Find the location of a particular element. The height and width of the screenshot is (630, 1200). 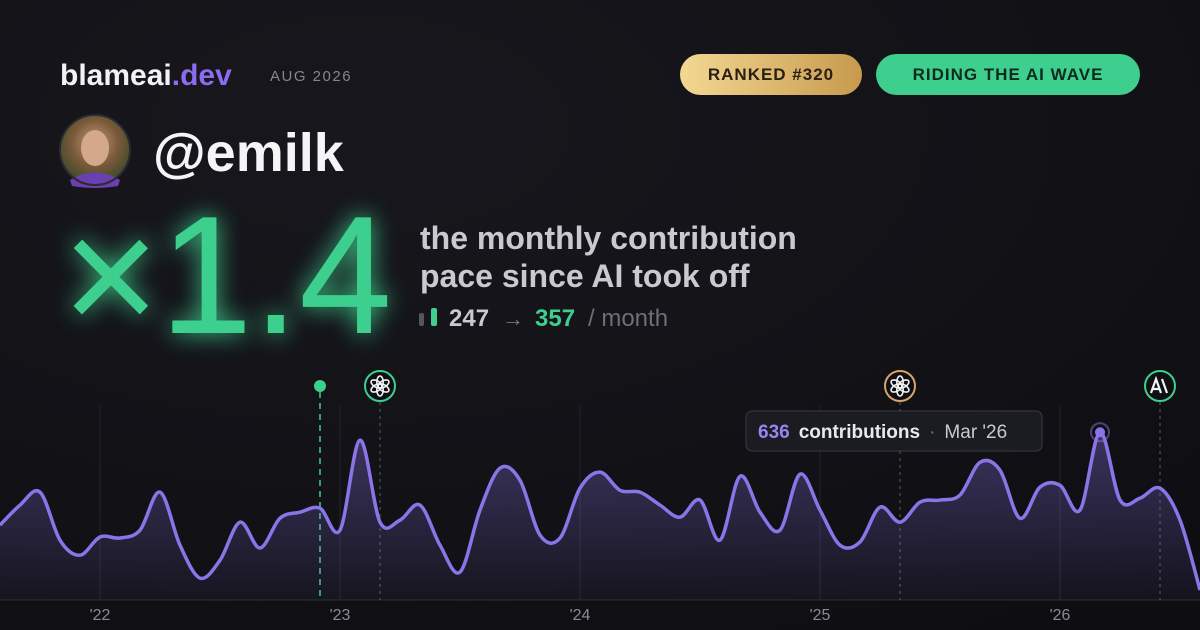

wave-badge is located at coordinates (1008, 74).